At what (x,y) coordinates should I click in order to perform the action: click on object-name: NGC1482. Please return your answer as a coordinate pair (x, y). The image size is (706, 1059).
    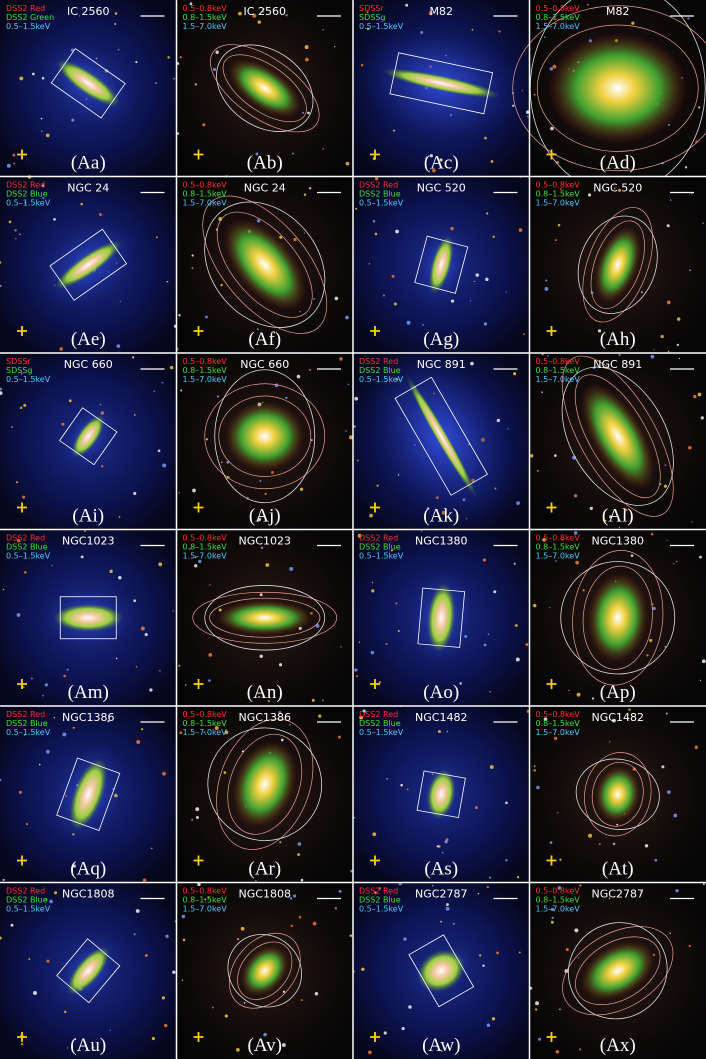
    Looking at the image, I should click on (618, 717).